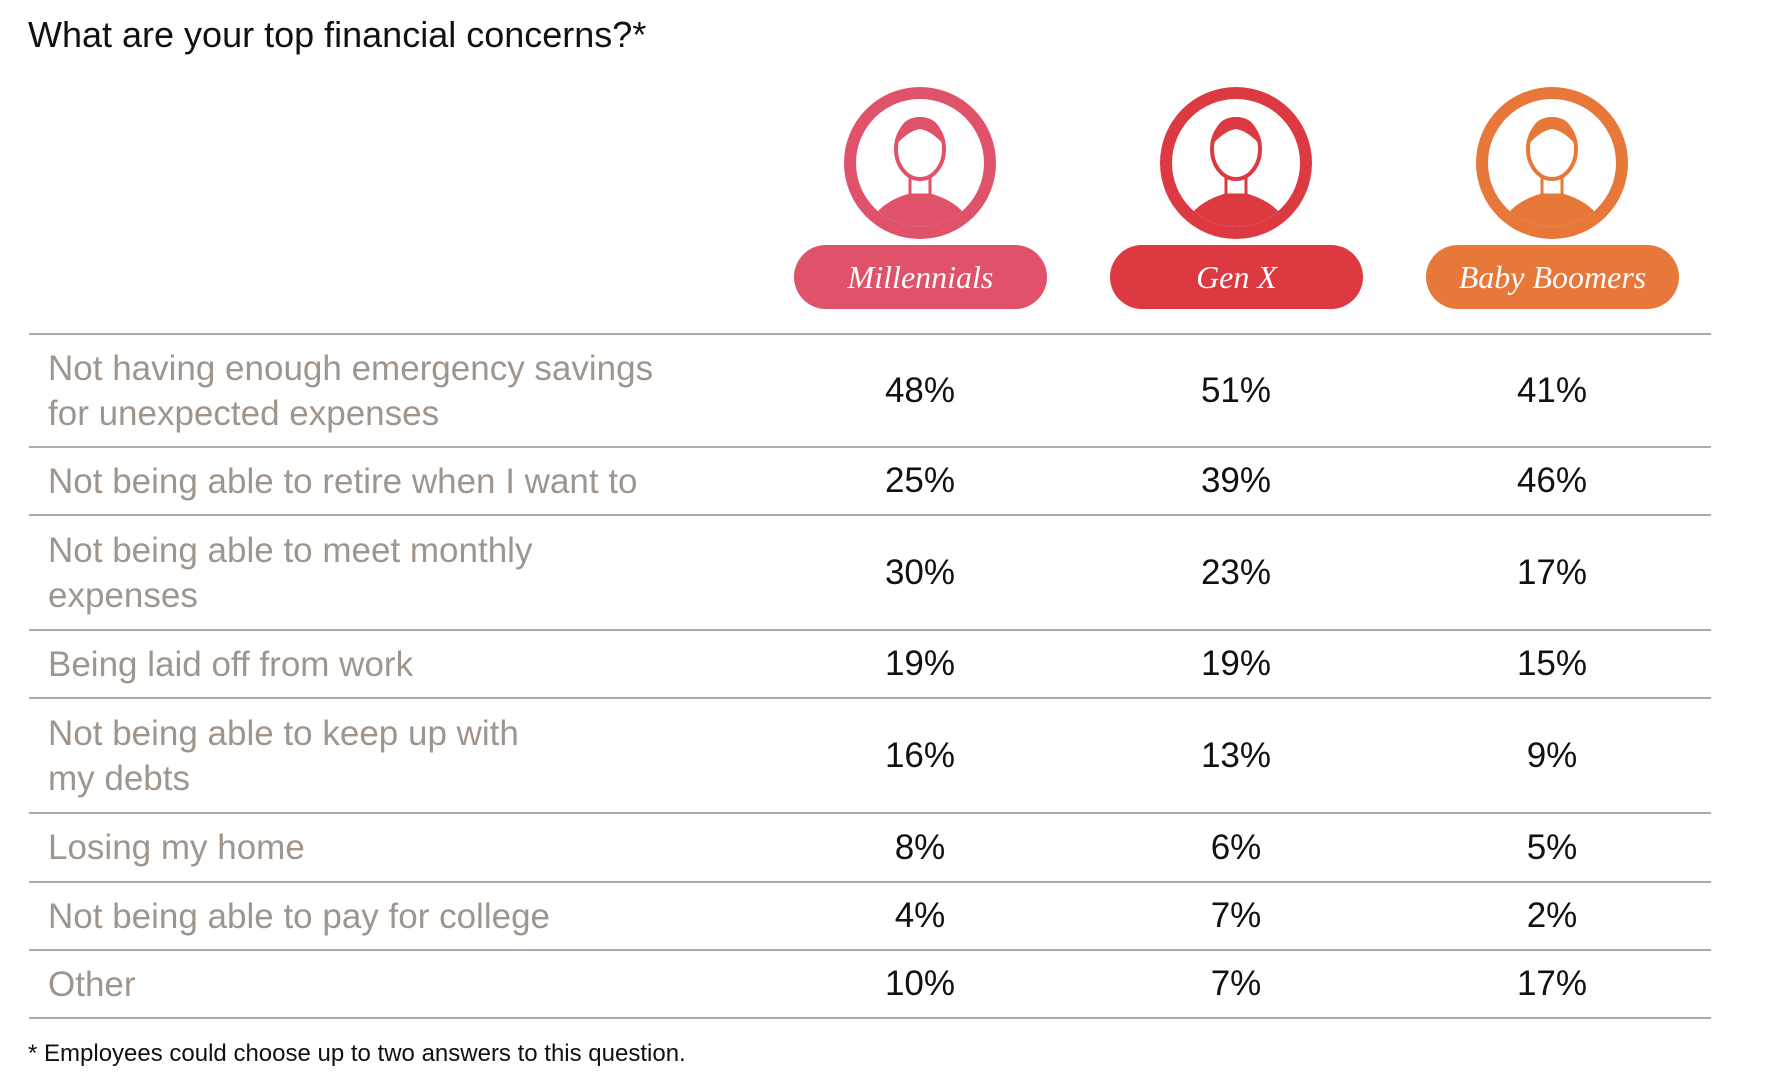 Image resolution: width=1784 pixels, height=1080 pixels. I want to click on value-cell: 8%, so click(920, 847).